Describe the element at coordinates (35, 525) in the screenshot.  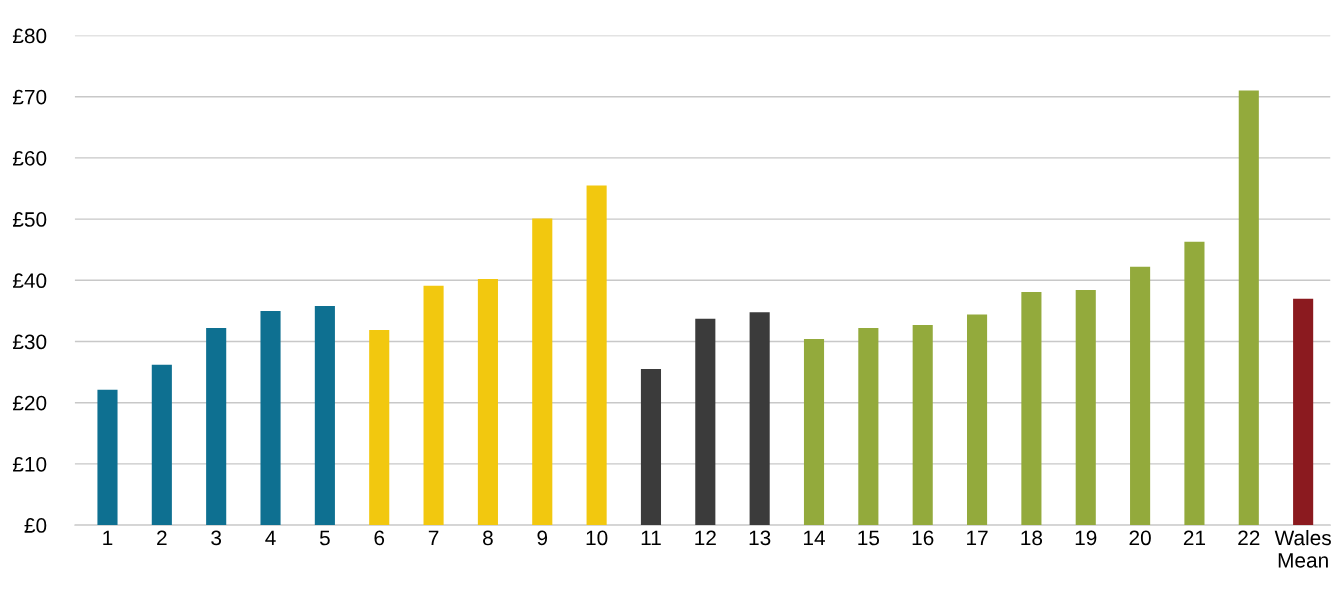
I see `y-tick-label: £0` at that location.